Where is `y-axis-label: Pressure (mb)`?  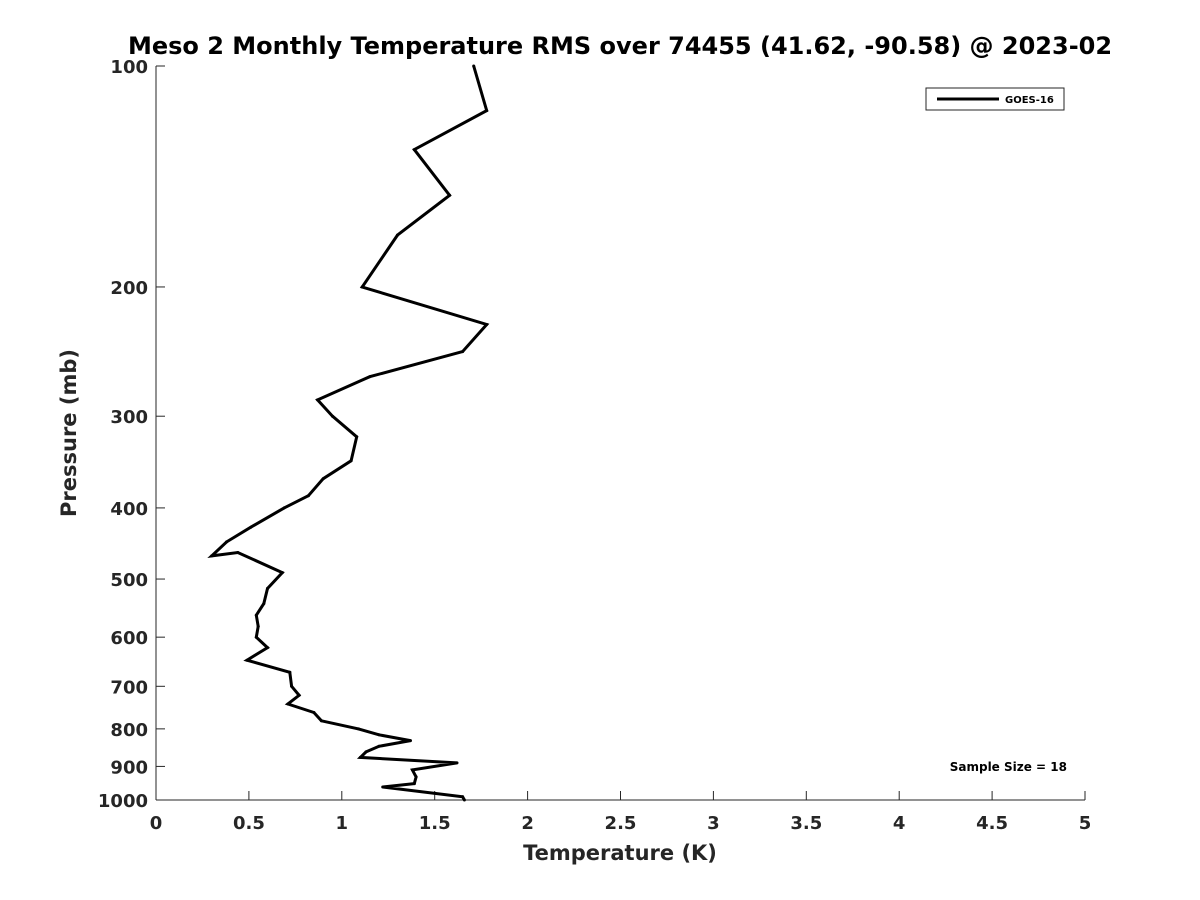
y-axis-label: Pressure (mb) is located at coordinates (69, 433).